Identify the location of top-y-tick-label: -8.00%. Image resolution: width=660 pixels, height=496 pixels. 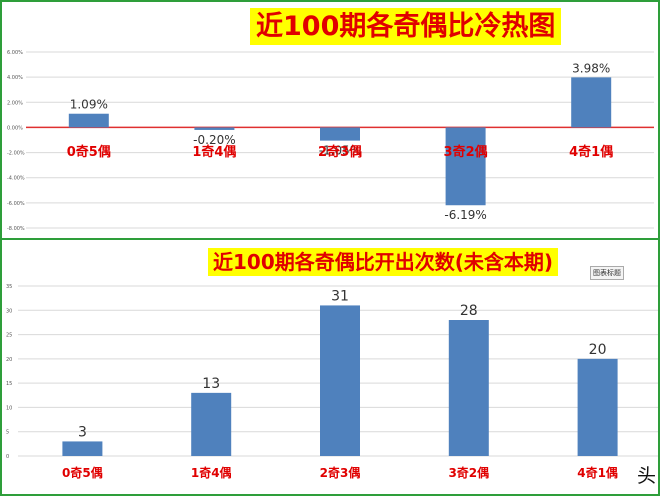
(16, 229).